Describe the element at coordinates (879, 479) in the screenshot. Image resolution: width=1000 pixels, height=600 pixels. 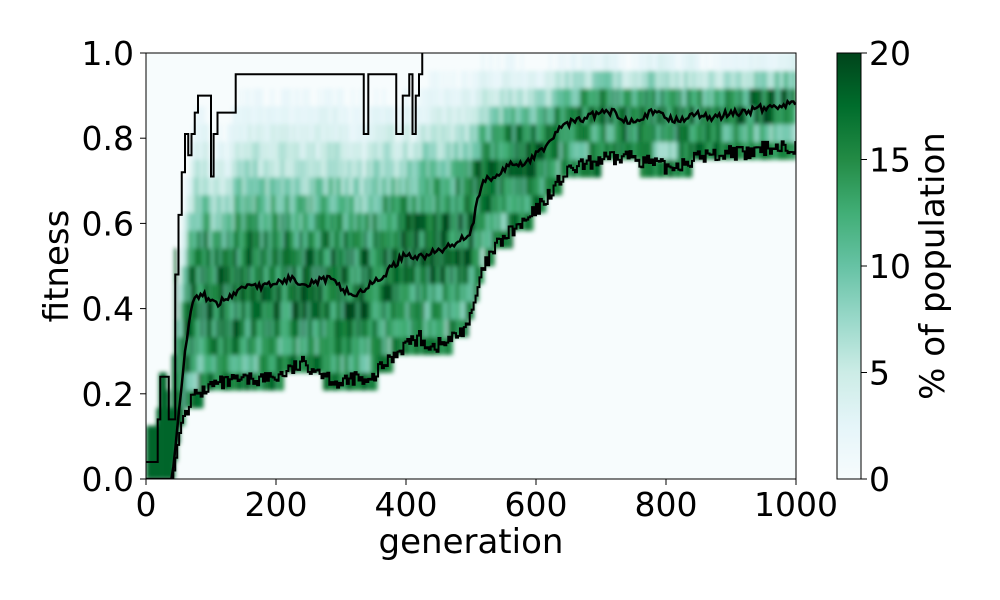
I see `colorbar-tick-label: 0` at that location.